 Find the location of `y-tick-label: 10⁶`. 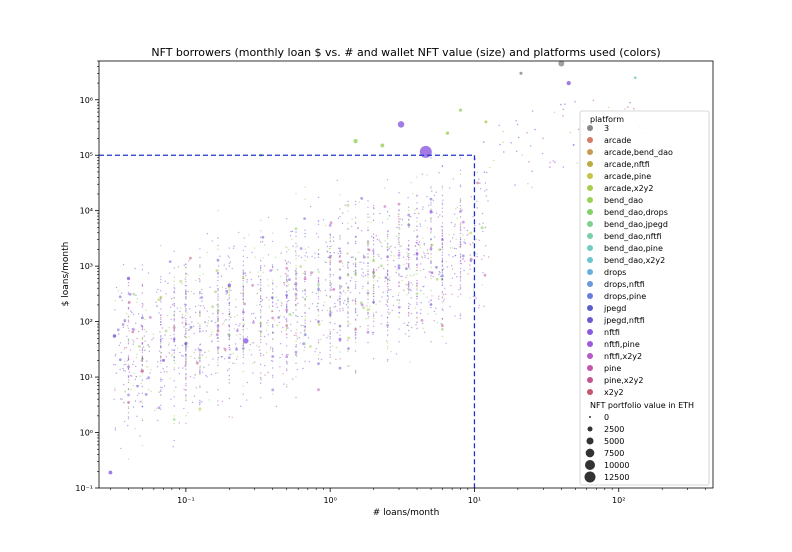

y-tick-label: 10⁶ is located at coordinates (86, 100).